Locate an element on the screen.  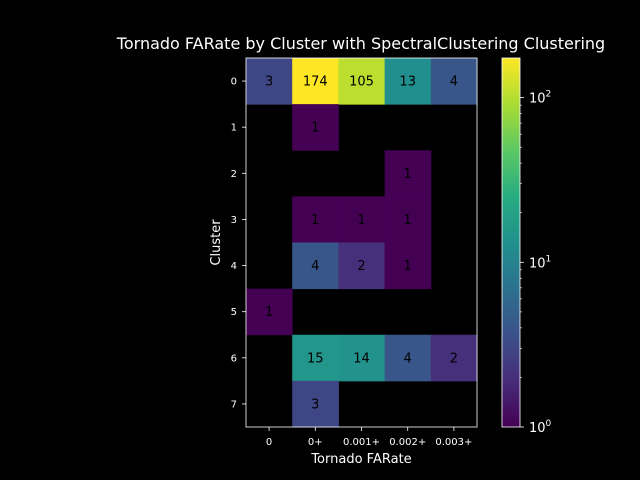
x-tick-label: 0.002+ is located at coordinates (407, 442).